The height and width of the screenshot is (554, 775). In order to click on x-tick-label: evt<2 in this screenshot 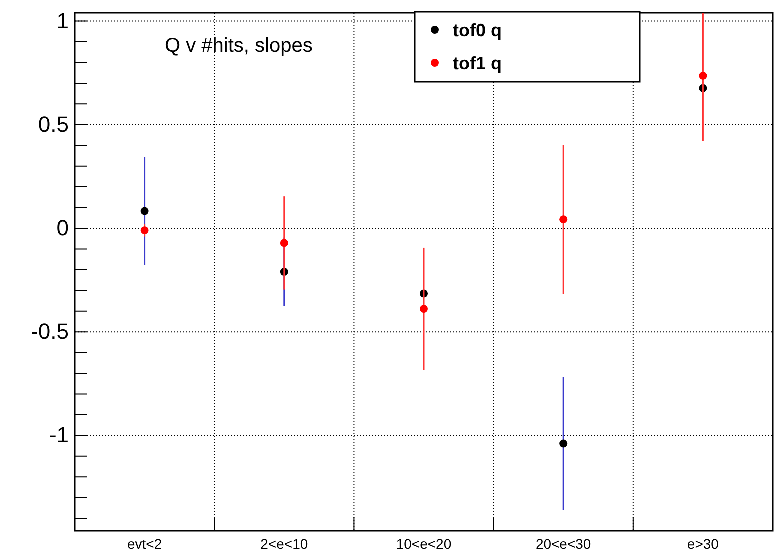, I will do `click(144, 544)`.